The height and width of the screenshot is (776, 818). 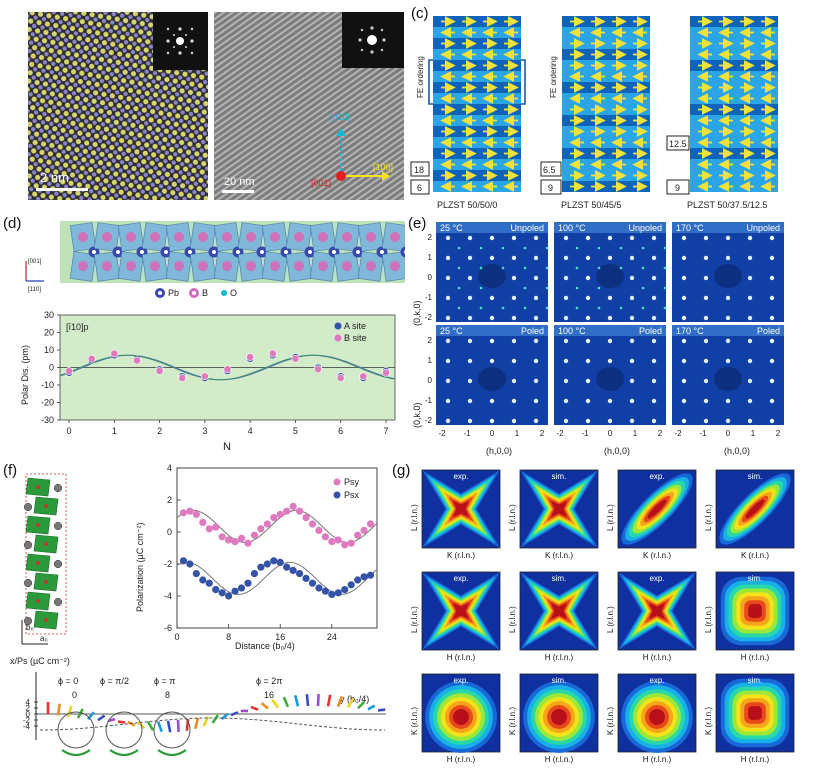 What do you see at coordinates (262, 252) in the screenshot?
I see `pb-atom-center` at bounding box center [262, 252].